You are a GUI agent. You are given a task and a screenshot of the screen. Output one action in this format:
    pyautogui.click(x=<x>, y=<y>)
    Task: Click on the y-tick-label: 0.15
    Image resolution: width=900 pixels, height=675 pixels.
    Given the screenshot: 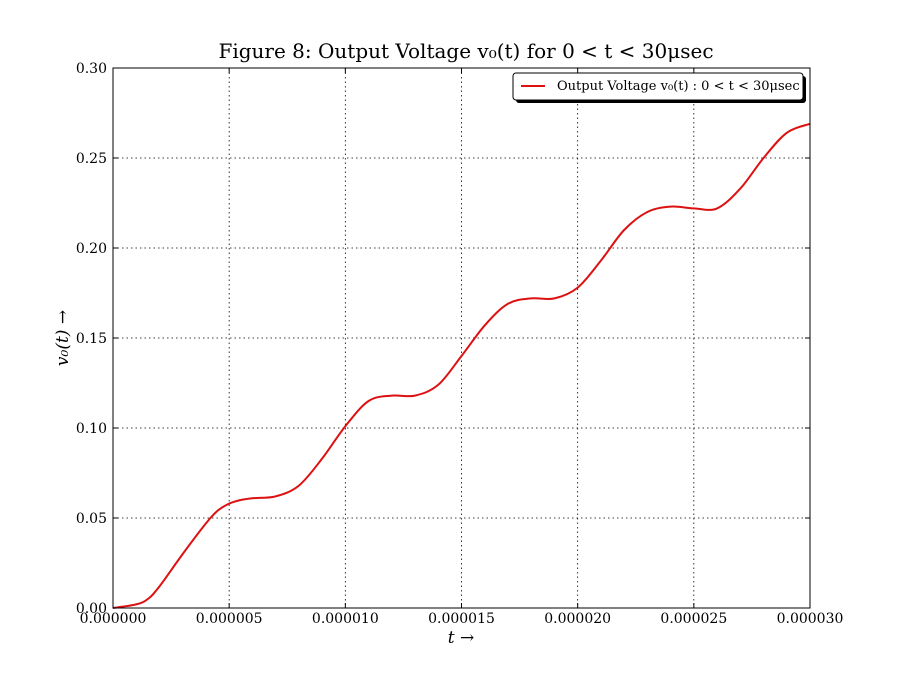 What is the action you would take?
    pyautogui.click(x=91, y=339)
    